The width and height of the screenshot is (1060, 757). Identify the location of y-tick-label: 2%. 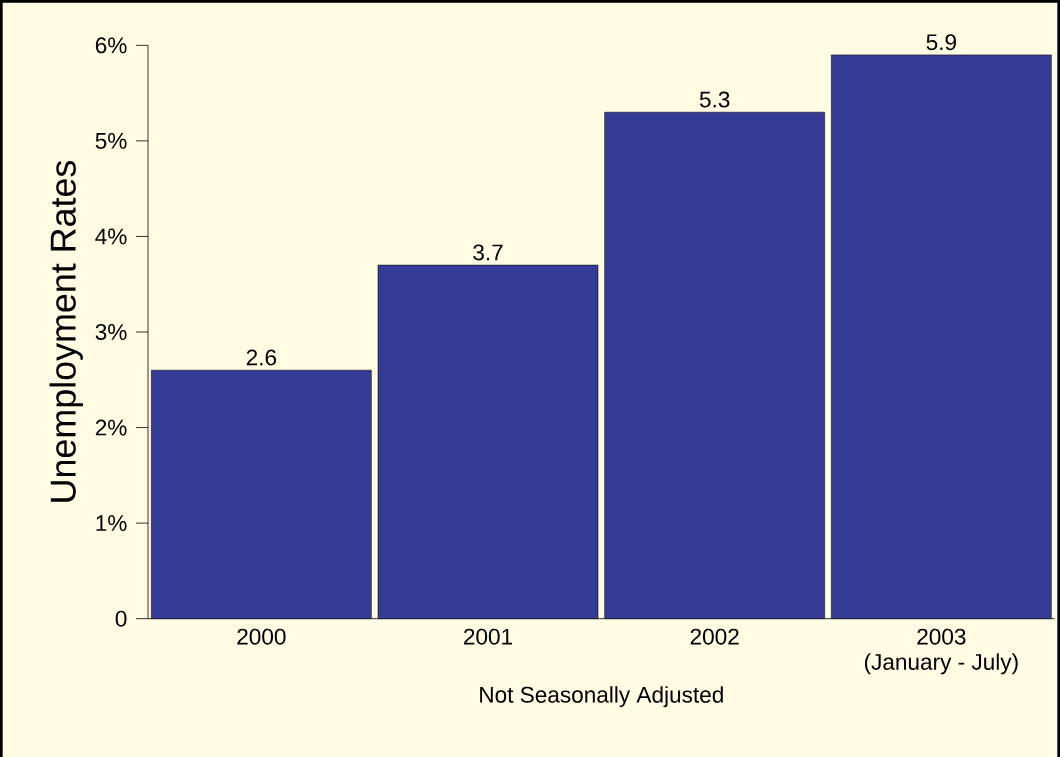
(111, 427).